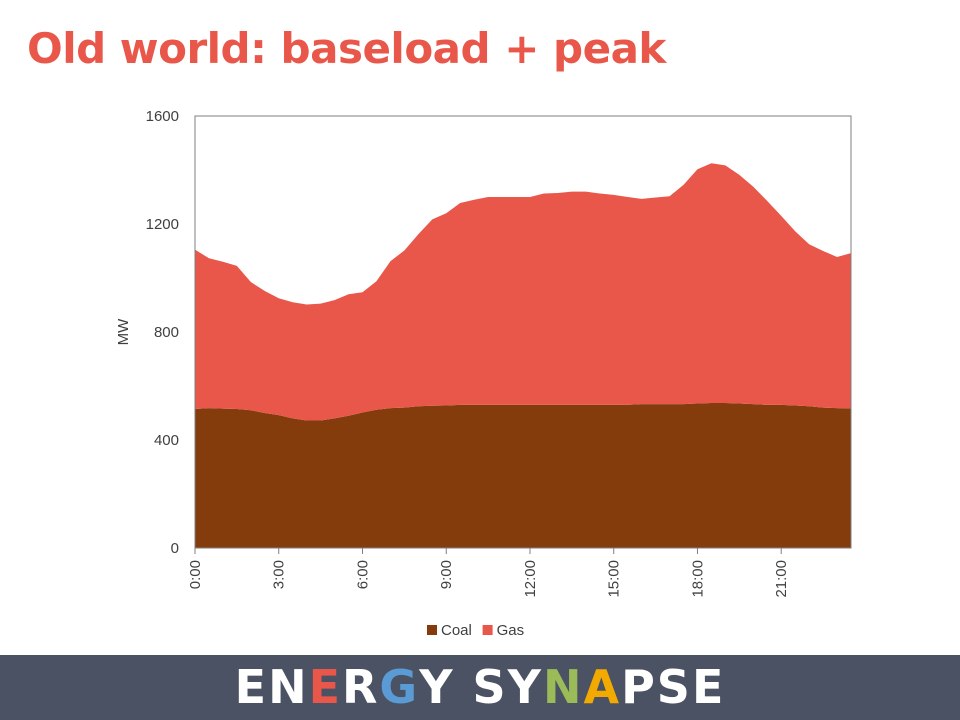 The height and width of the screenshot is (720, 960). Describe the element at coordinates (781, 579) in the screenshot. I see `x-tick-label: 21:00` at that location.